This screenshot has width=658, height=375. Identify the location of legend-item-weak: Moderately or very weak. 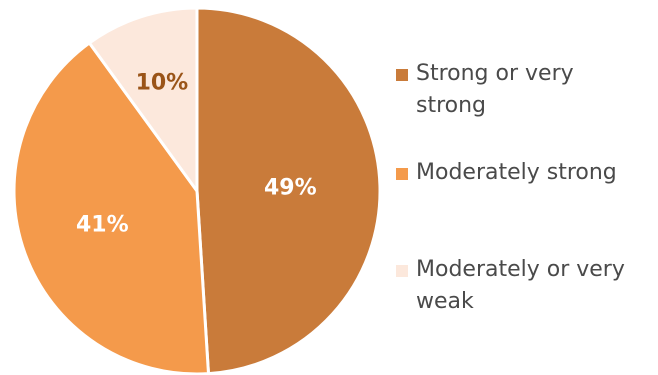
(521, 286).